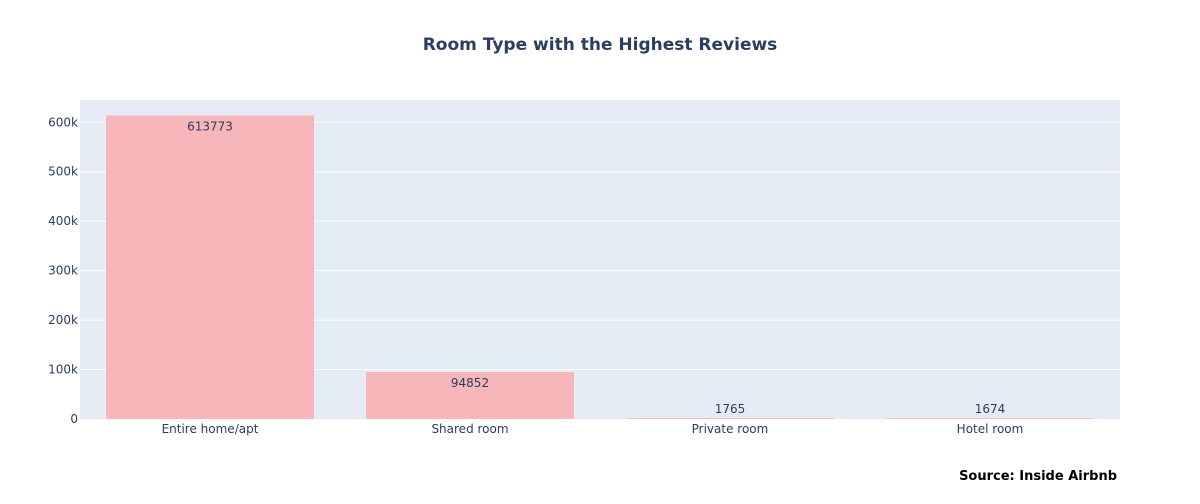 The height and width of the screenshot is (504, 1200). I want to click on source-note: Source: Inside Airbnb, so click(1038, 476).